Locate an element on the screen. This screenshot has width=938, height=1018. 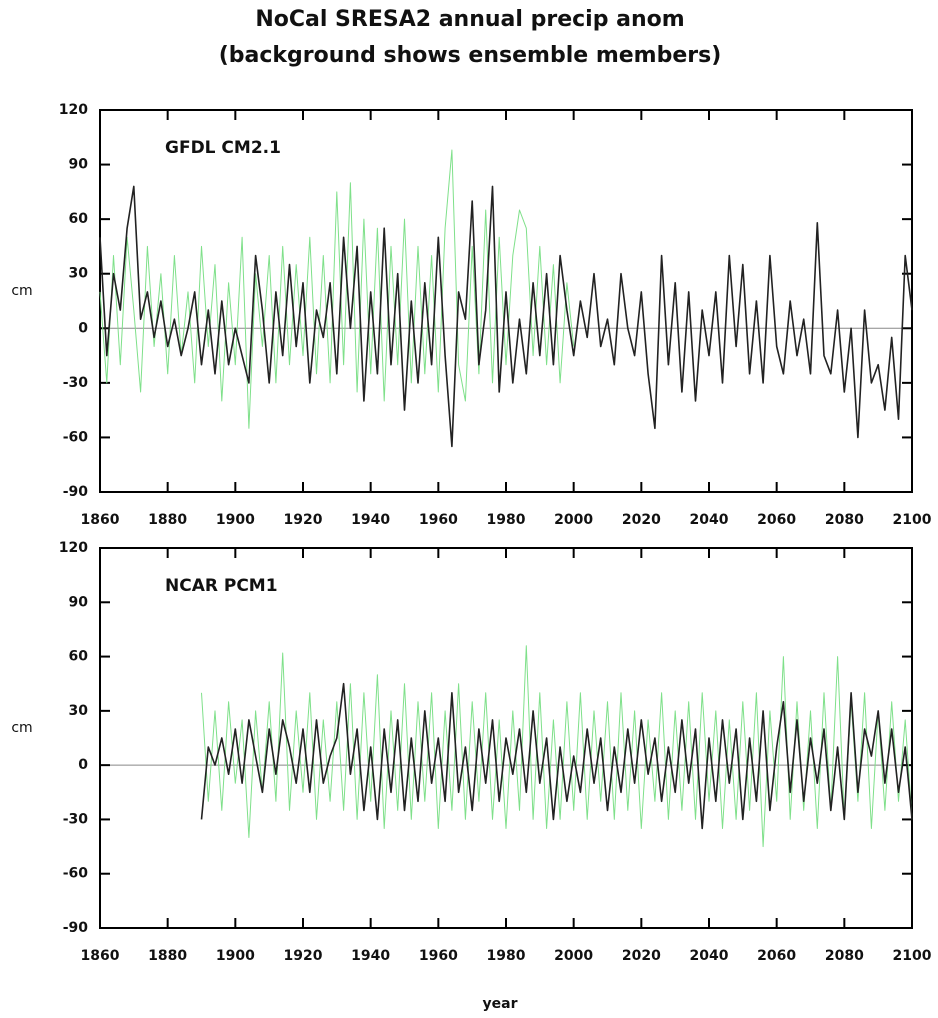
x-axis-label: year is located at coordinates (500, 1004).